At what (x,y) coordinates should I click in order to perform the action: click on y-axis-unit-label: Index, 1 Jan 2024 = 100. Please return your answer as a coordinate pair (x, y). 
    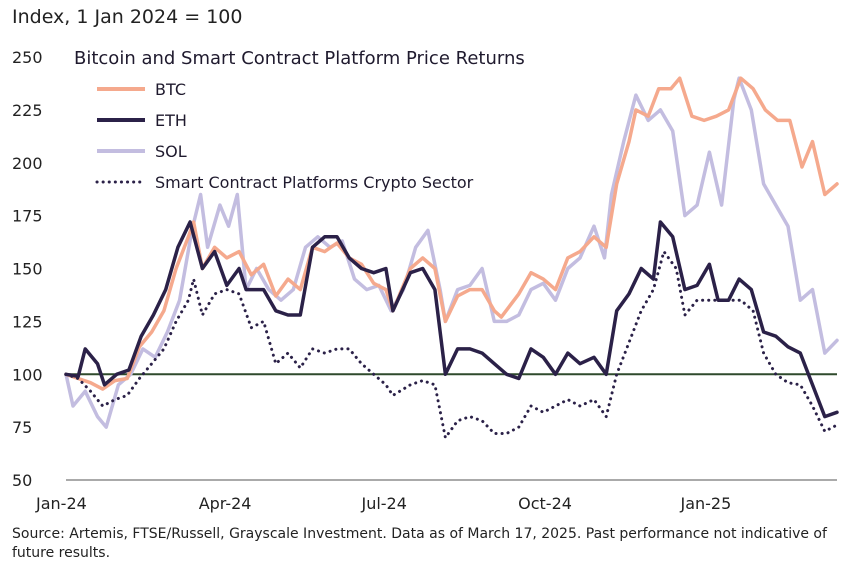
    Looking at the image, I should click on (127, 17).